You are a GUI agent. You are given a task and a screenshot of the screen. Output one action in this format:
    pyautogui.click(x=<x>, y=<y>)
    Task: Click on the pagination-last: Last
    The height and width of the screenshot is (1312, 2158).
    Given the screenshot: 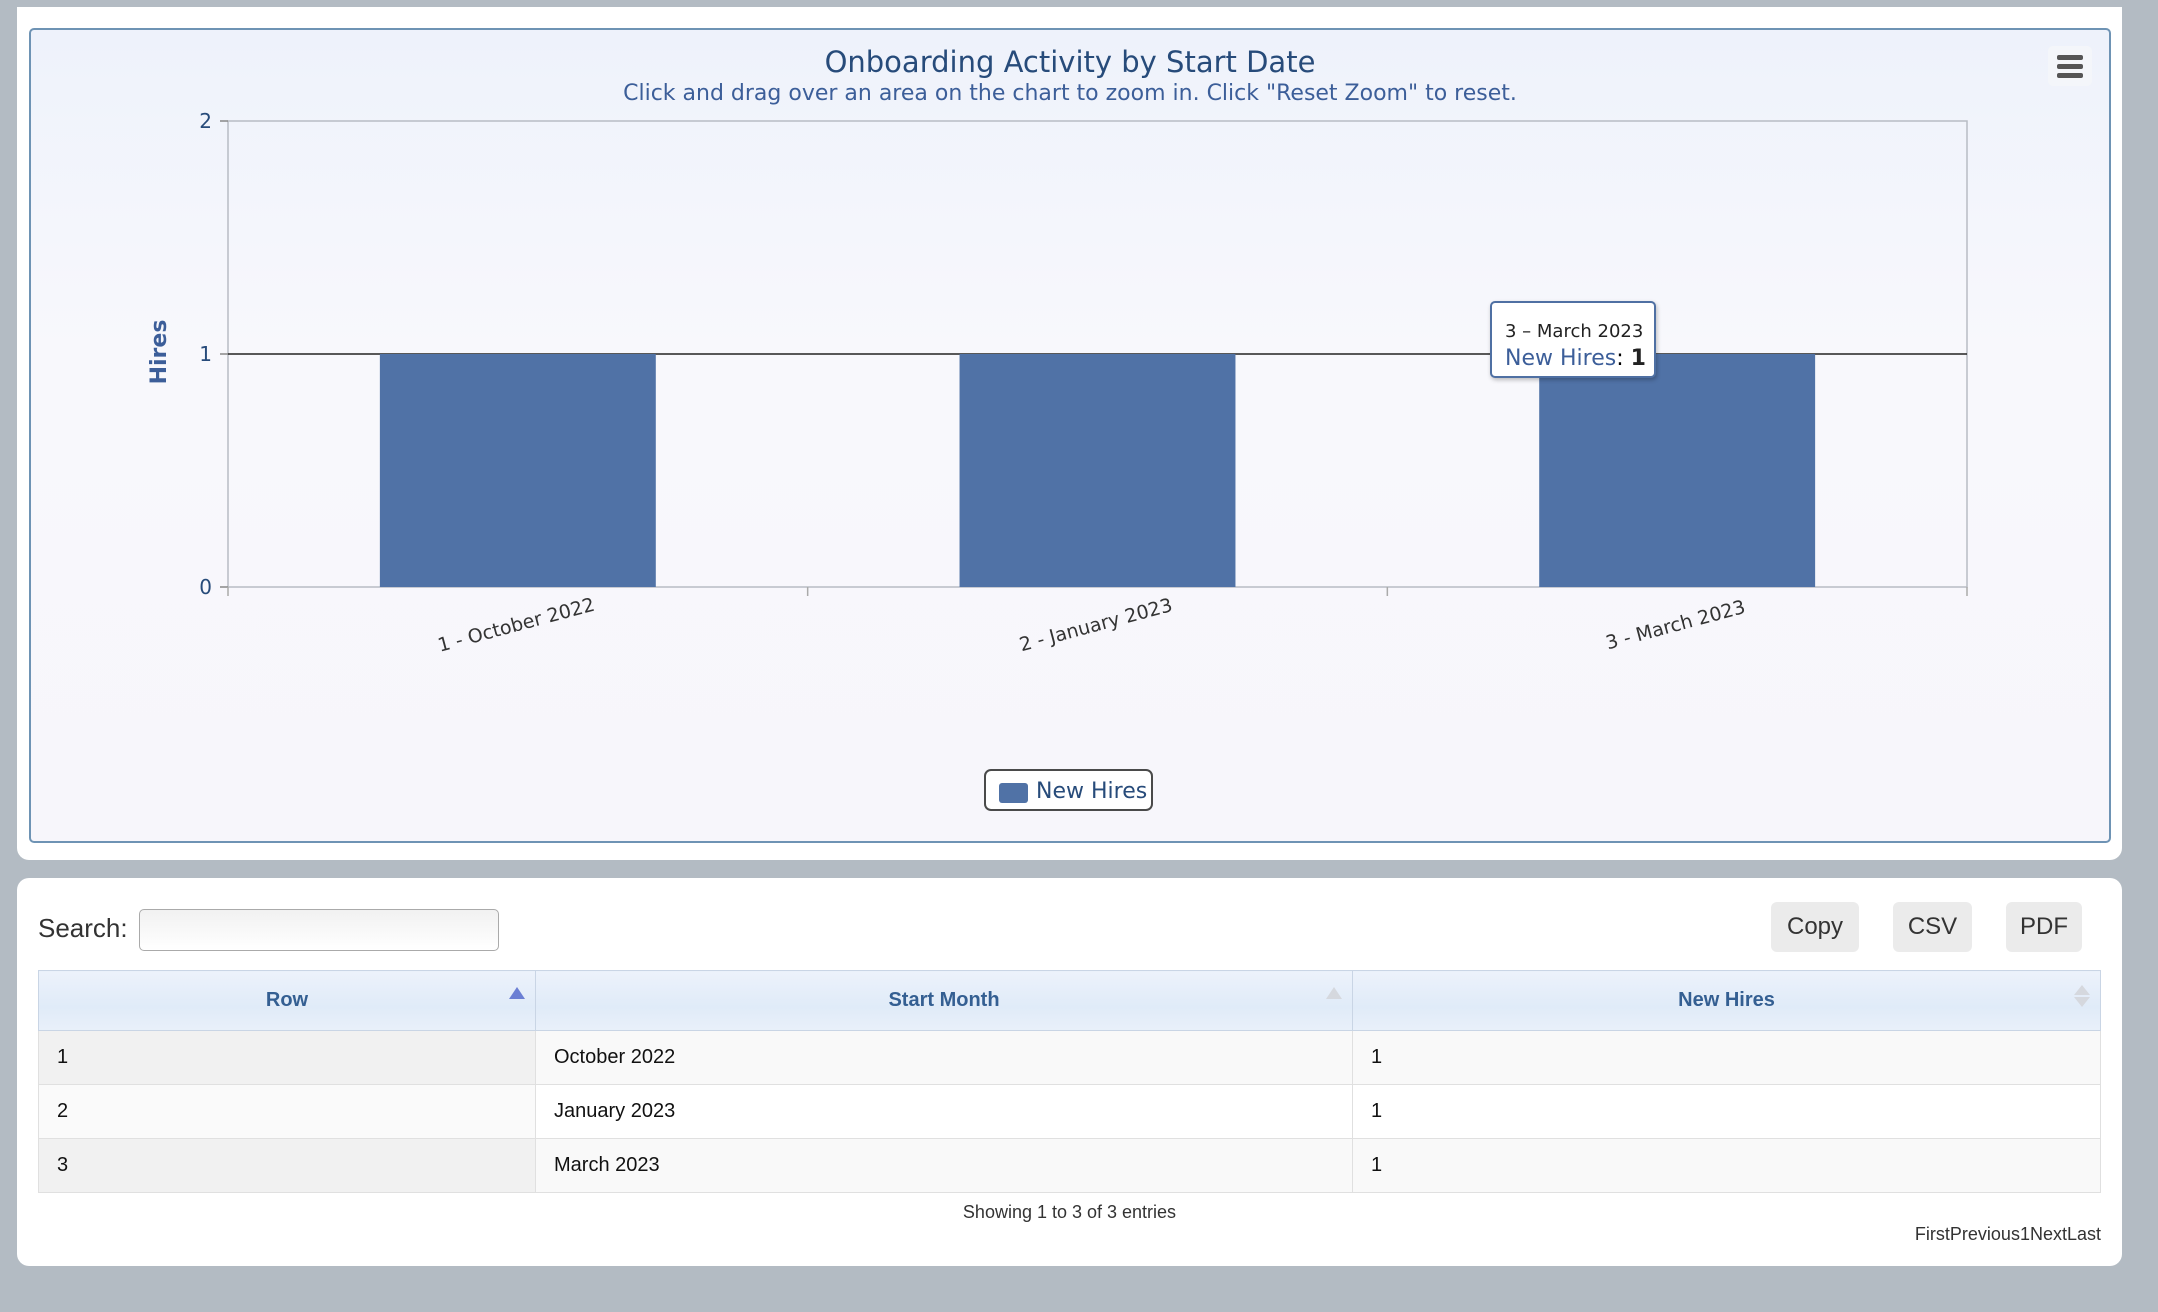 What is the action you would take?
    pyautogui.click(x=2083, y=1234)
    